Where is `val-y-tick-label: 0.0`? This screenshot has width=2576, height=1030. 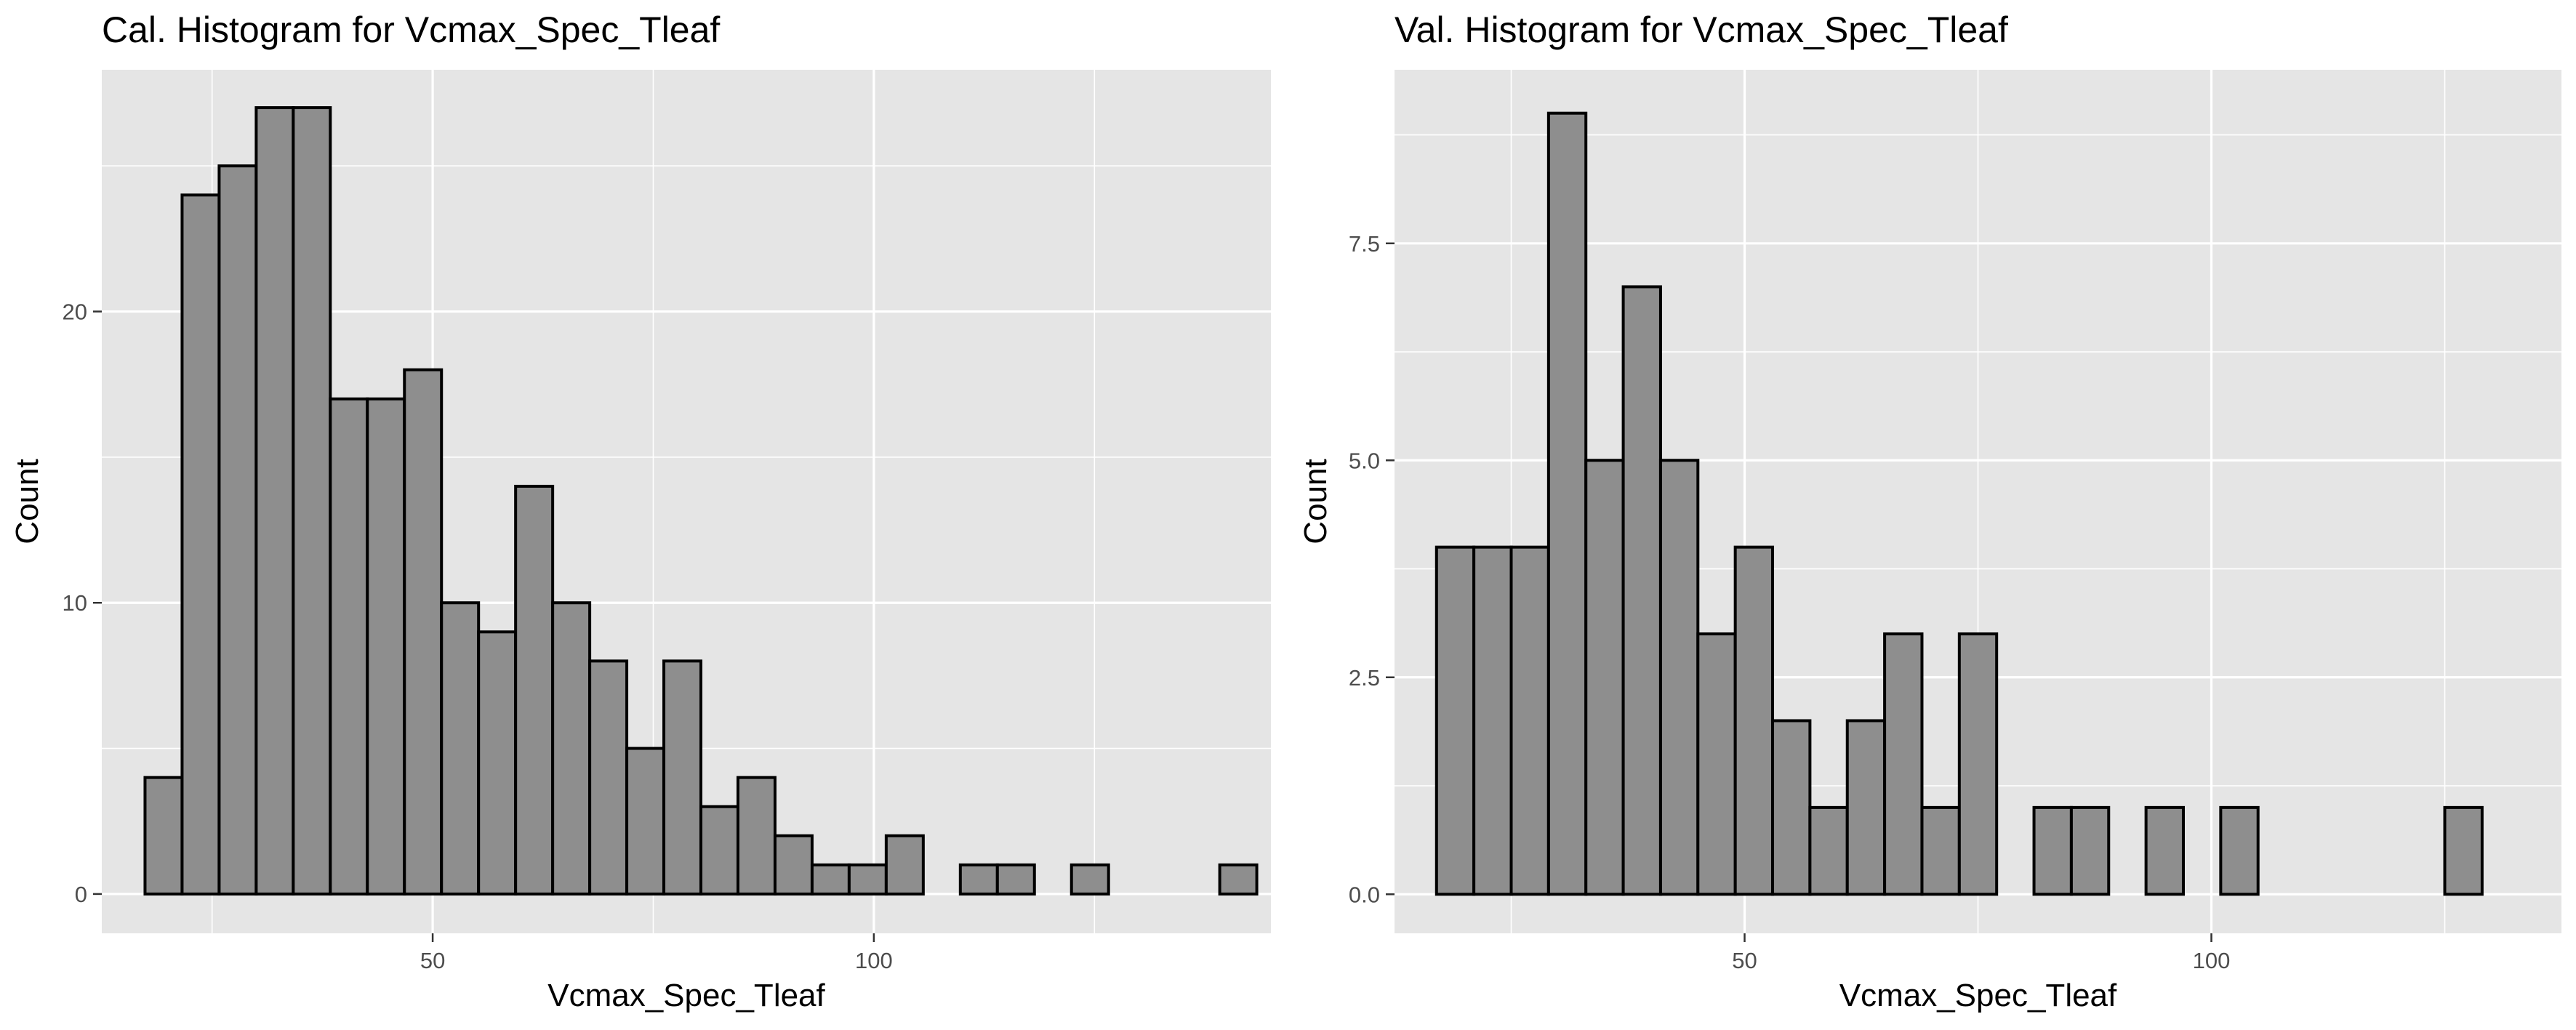 val-y-tick-label: 0.0 is located at coordinates (1364, 894).